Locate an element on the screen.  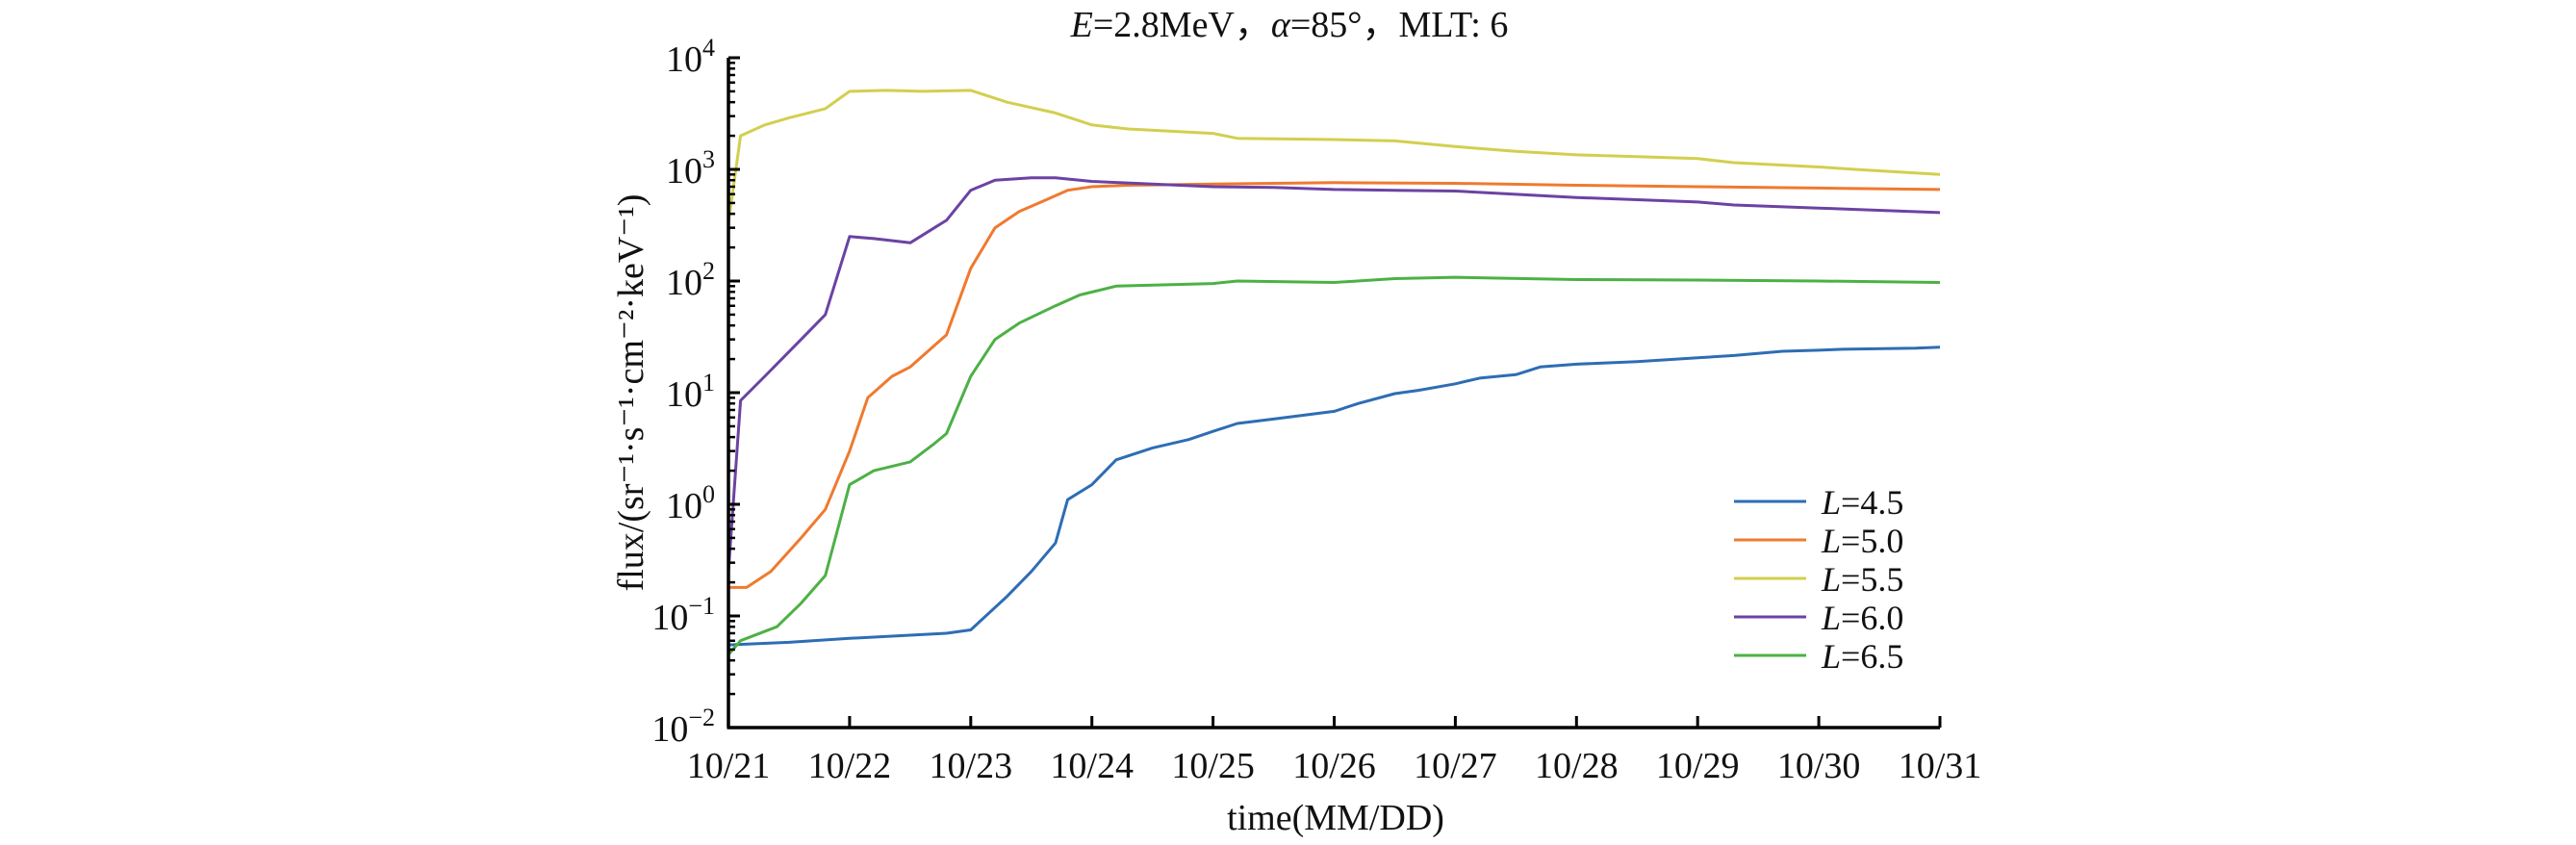
y-tick-label: 10⁰ is located at coordinates (690, 503).